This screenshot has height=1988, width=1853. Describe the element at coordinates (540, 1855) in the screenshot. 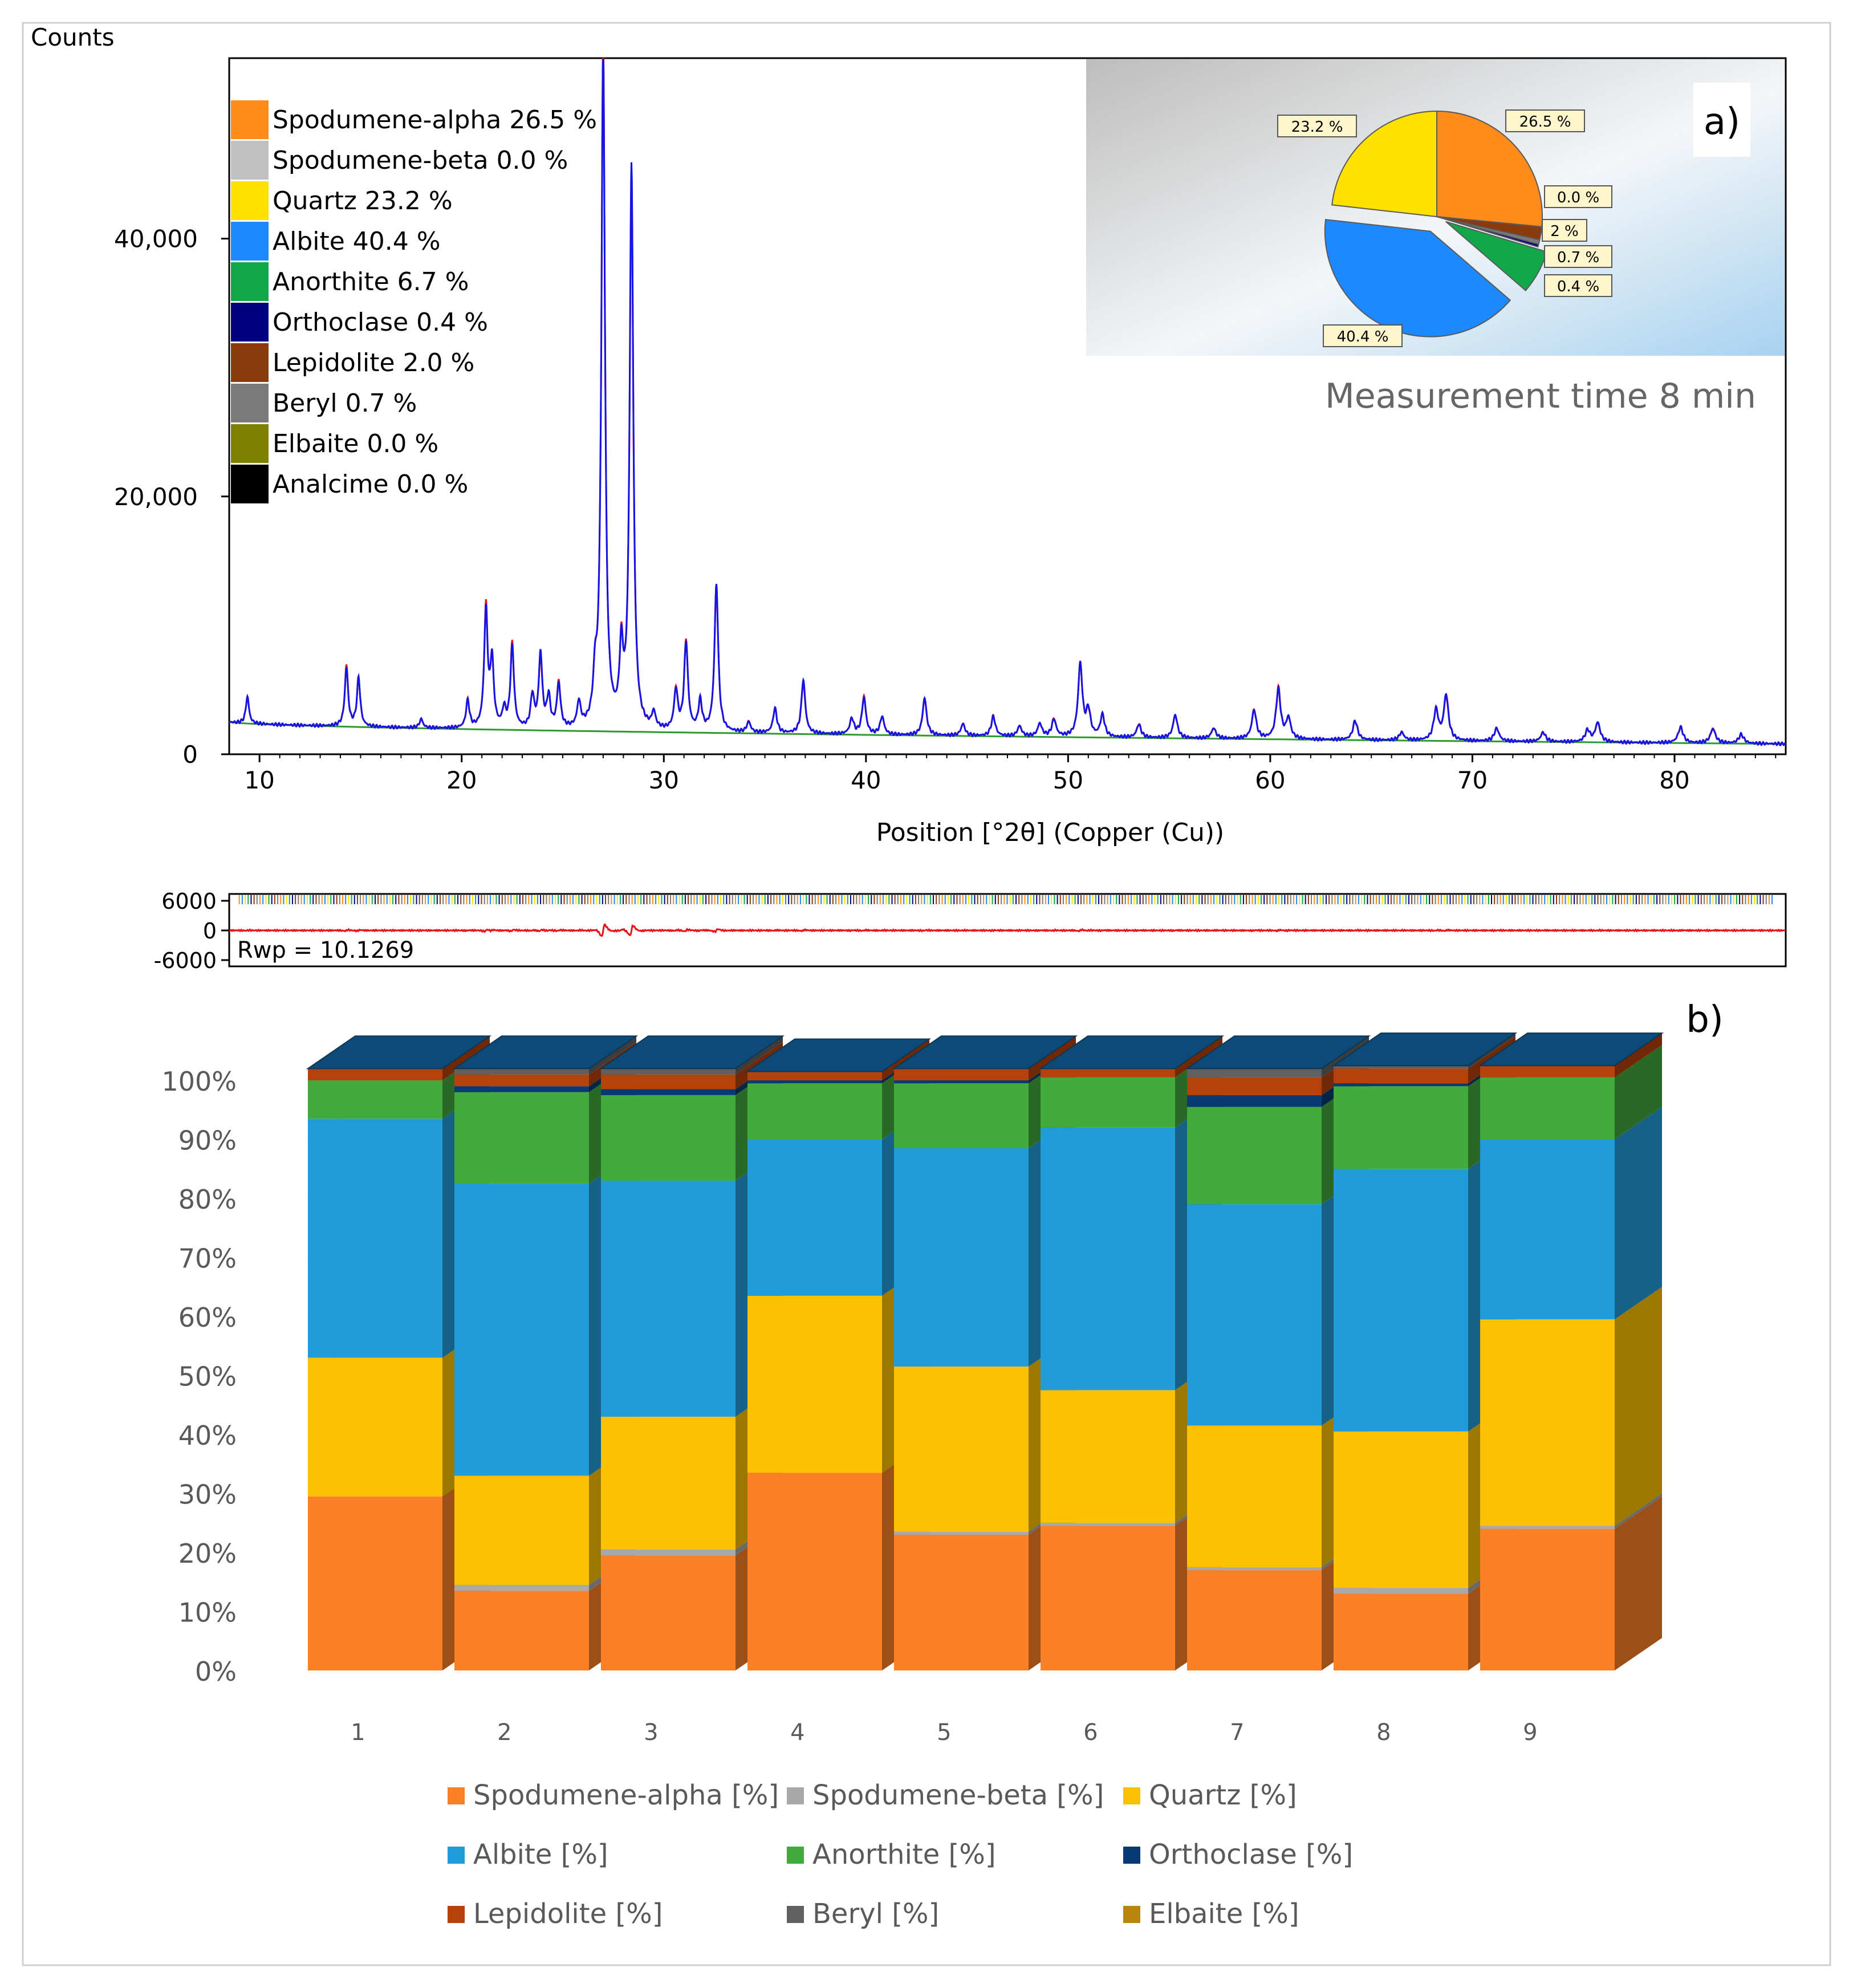

I see `bar-legend-label: Albite [%]` at that location.